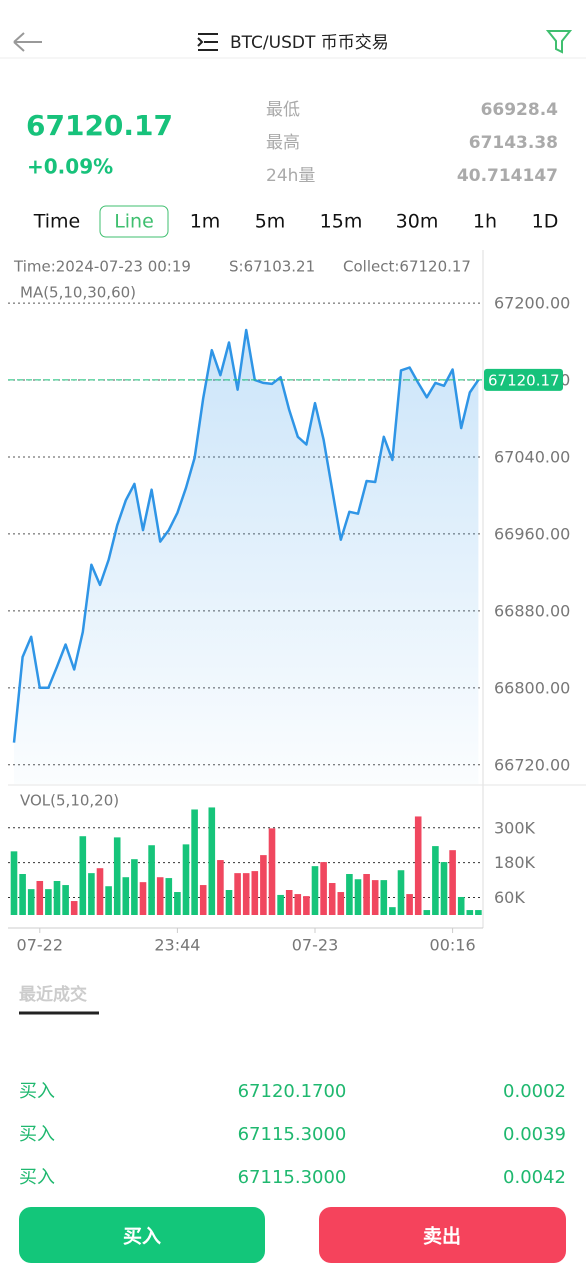 This screenshot has width=586, height=1281. Describe the element at coordinates (177, 945) in the screenshot. I see `x-tick-label: 23:44` at that location.